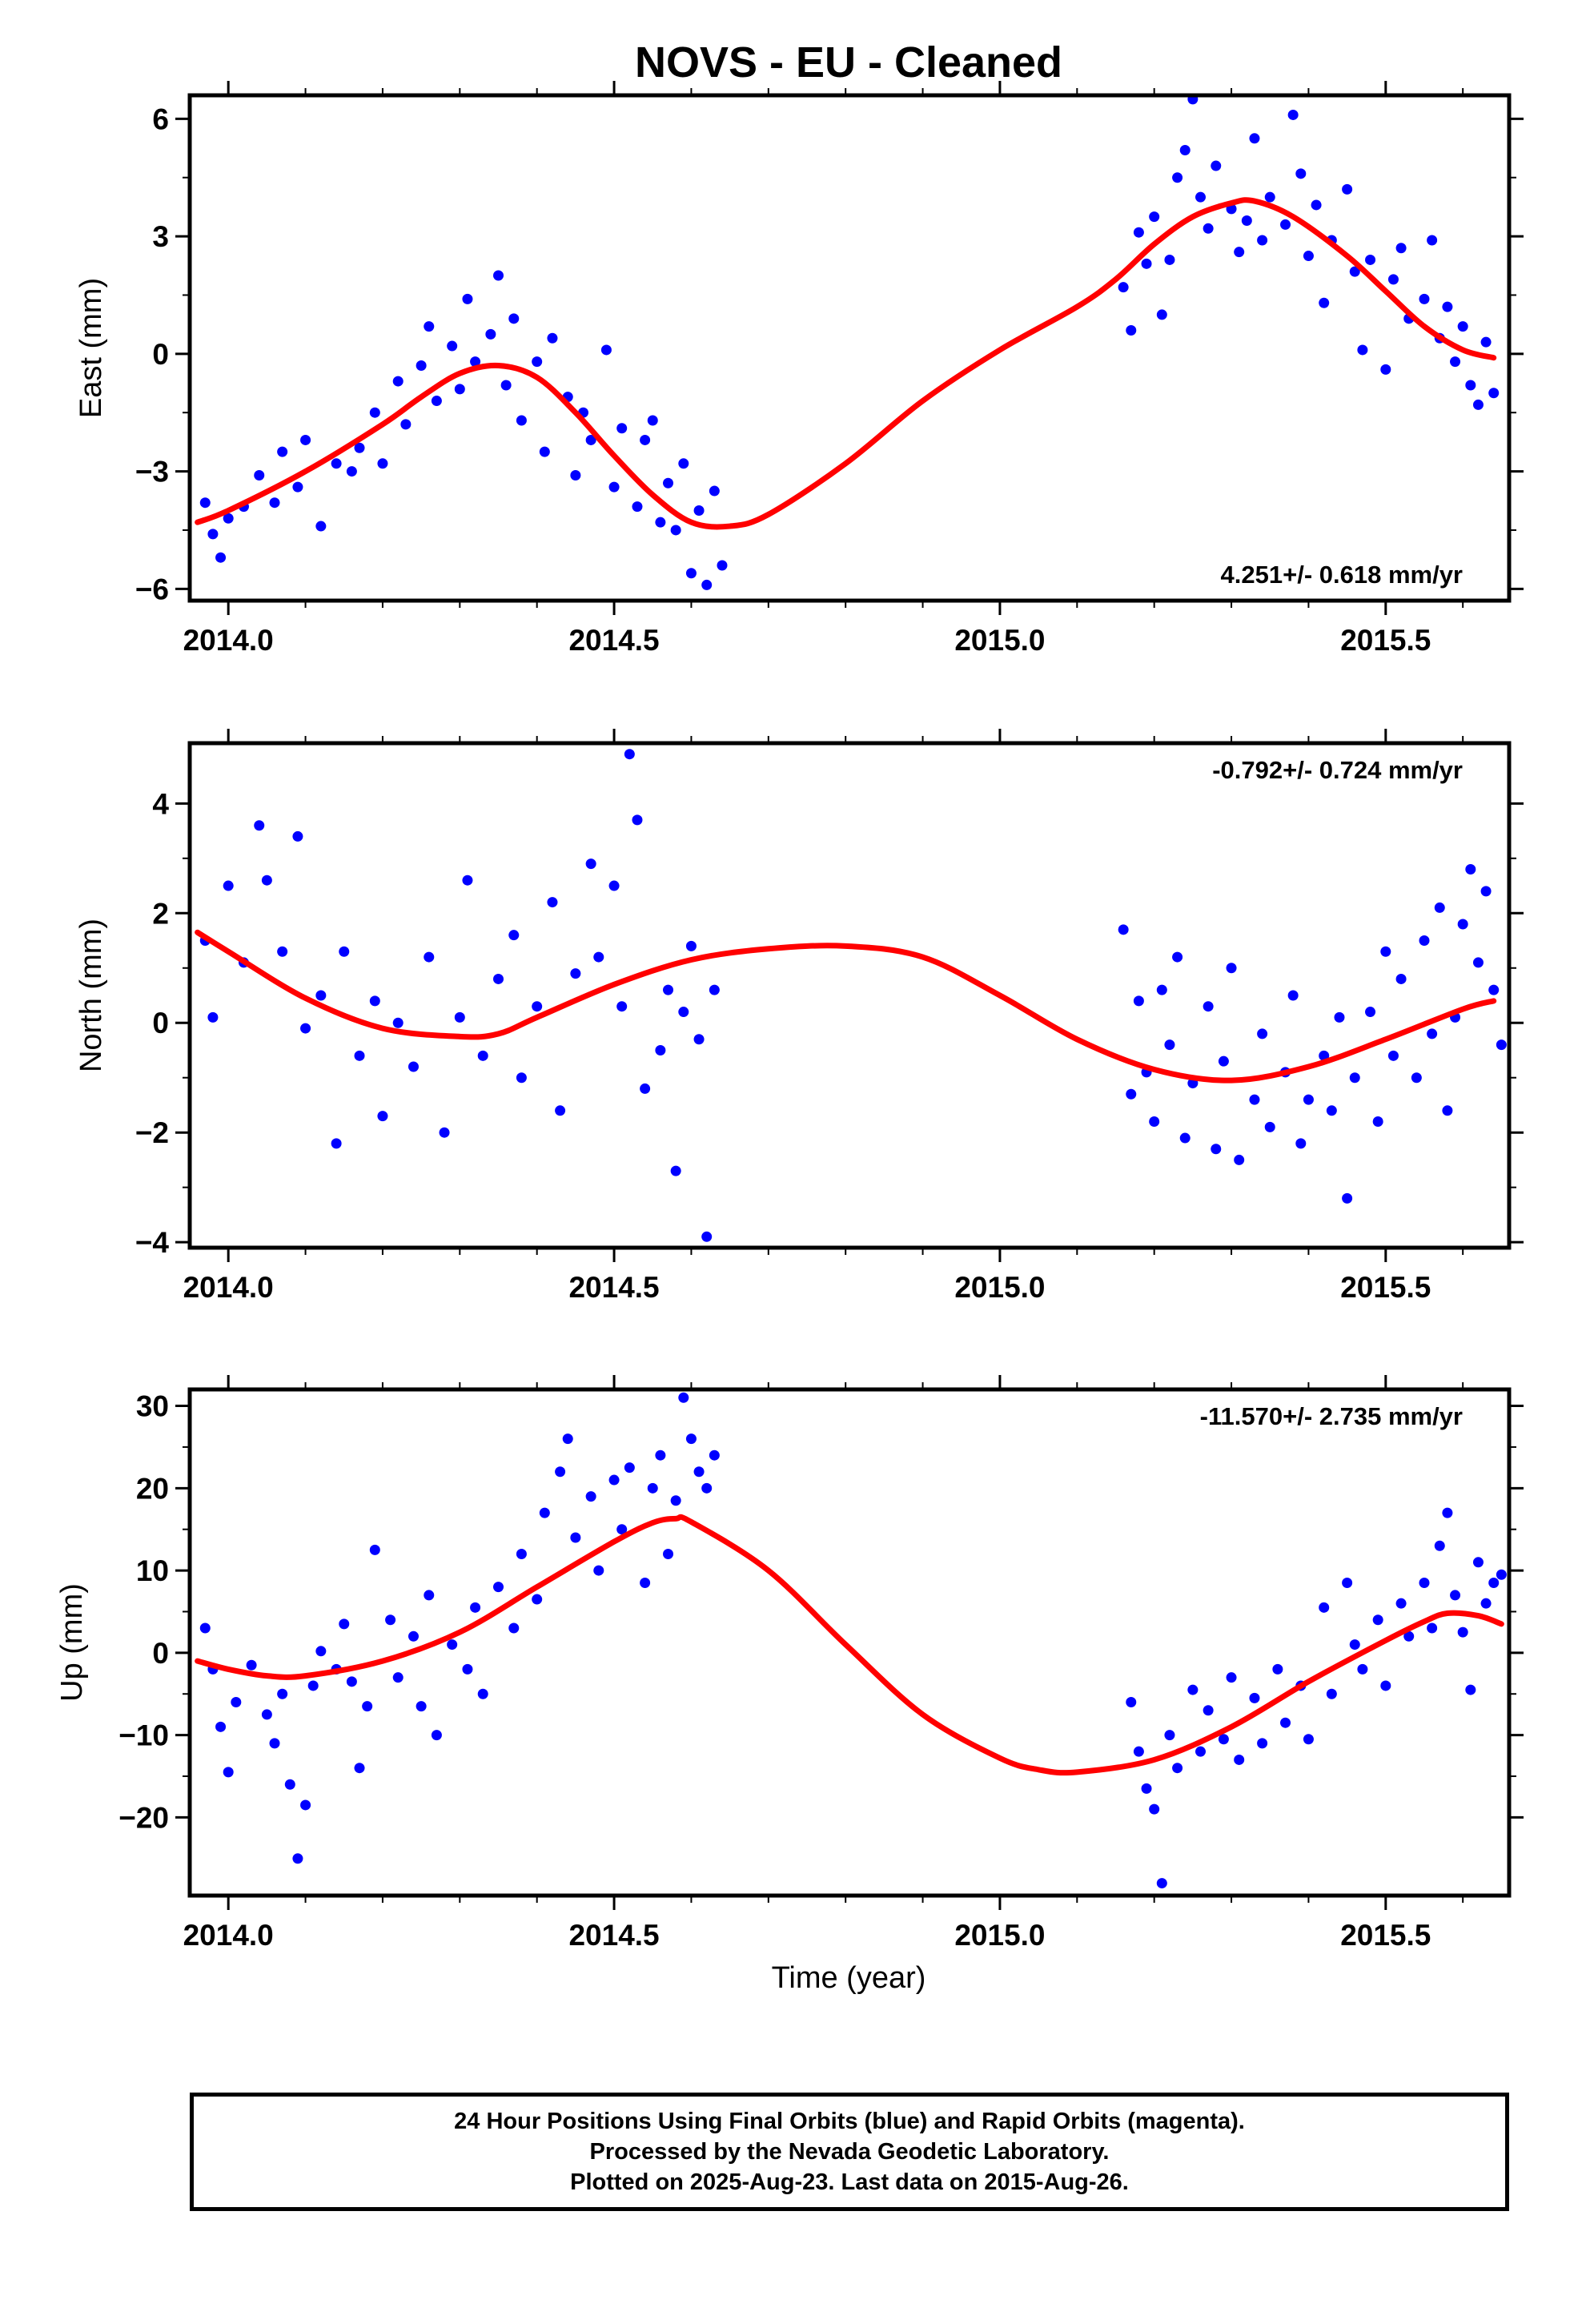 This screenshot has width=1582, height=2324. Describe the element at coordinates (1342, 575) in the screenshot. I see `velocity-label: 4.251+/- 0.618 mm/yr` at that location.